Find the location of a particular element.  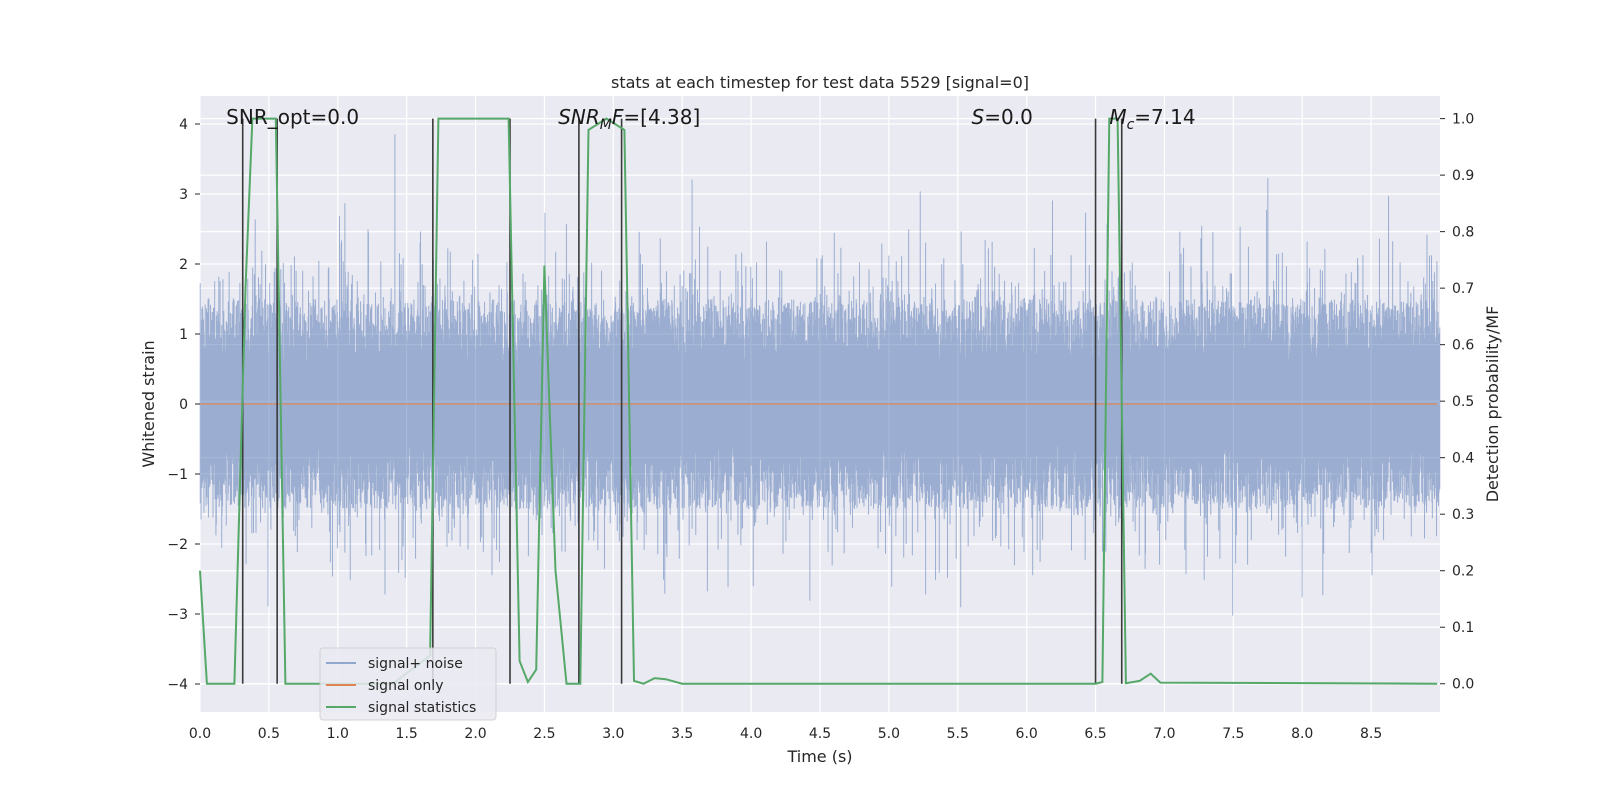

y-tick-label: 1 is located at coordinates (183, 335).